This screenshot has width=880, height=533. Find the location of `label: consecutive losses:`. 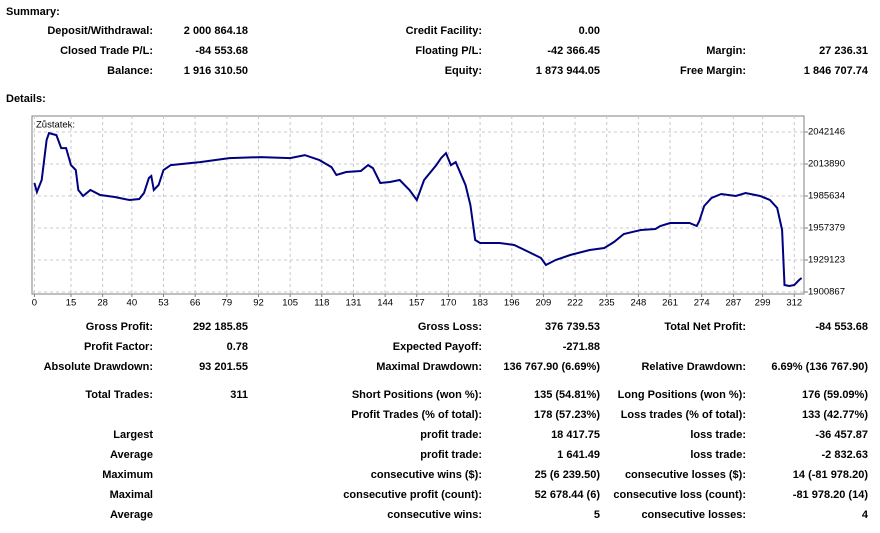

label: consecutive losses: is located at coordinates (693, 515).